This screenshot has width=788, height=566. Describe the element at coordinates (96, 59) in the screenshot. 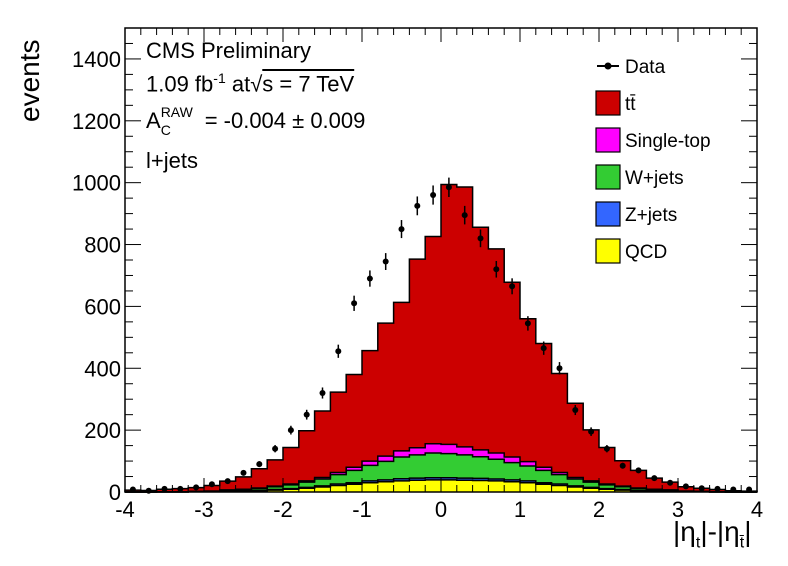

I see `y-tick-label: 1400` at that location.